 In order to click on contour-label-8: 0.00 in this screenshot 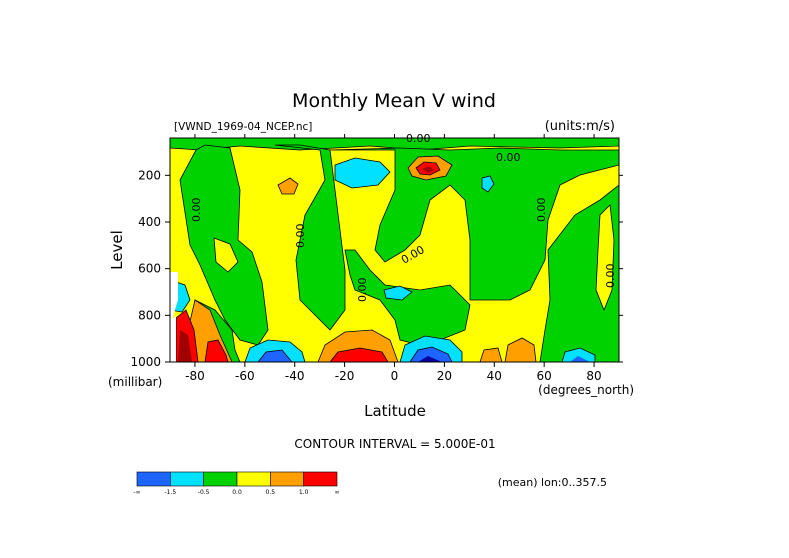, I will do `click(610, 276)`.